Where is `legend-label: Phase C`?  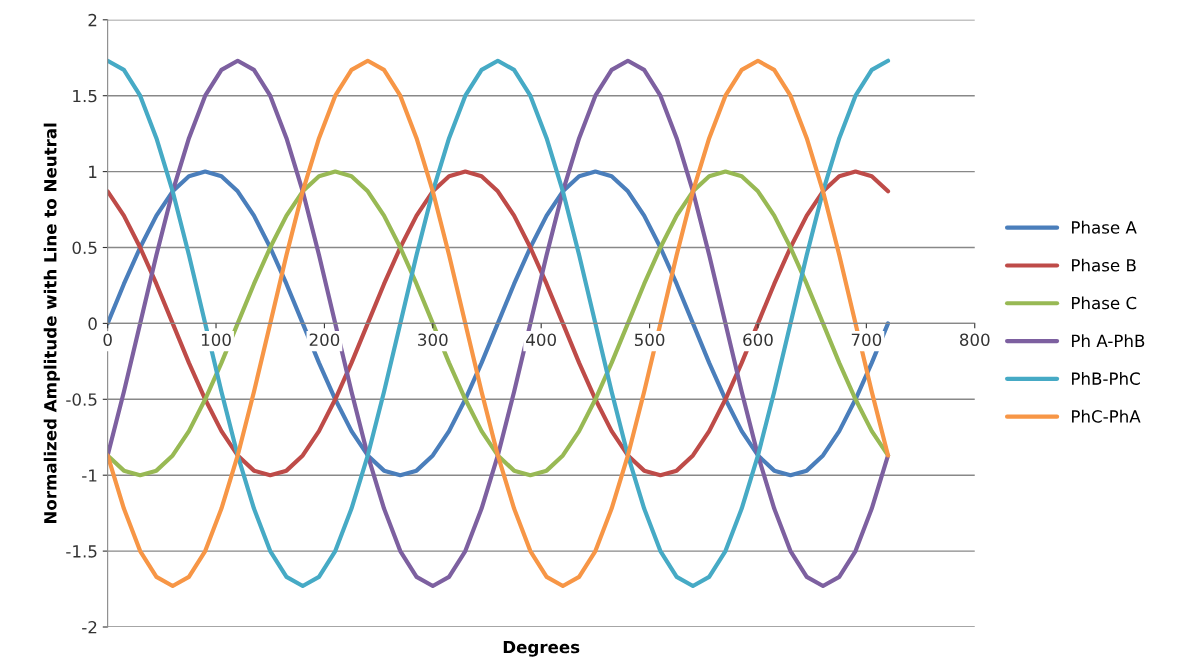
legend-label: Phase C is located at coordinates (1104, 303).